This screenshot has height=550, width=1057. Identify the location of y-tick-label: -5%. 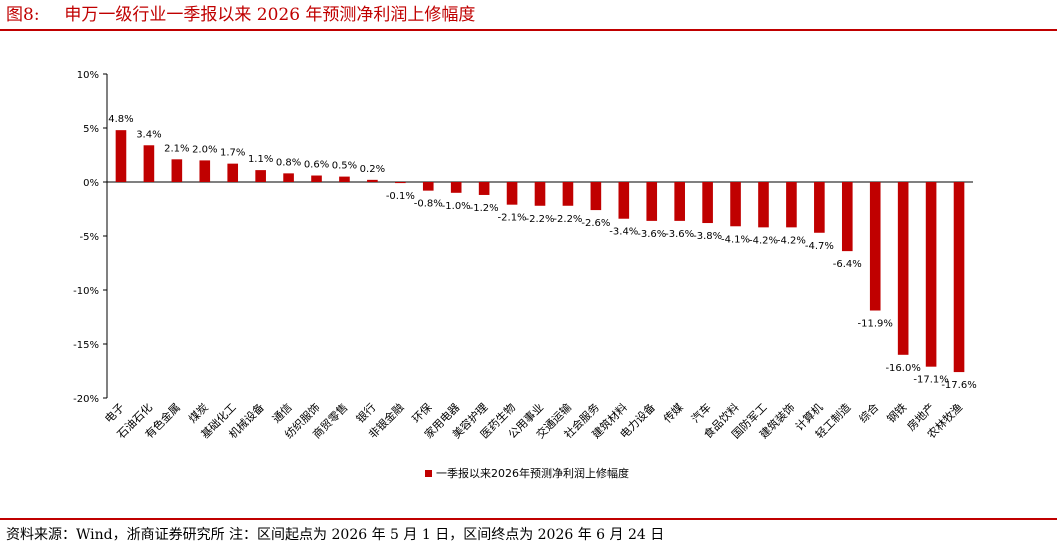
(89, 237).